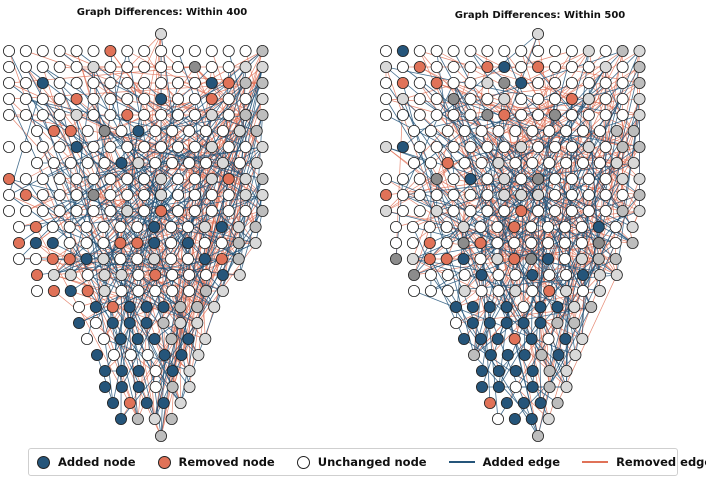 This screenshot has width=706, height=478. I want to click on added-edge-swatch, so click(461, 462).